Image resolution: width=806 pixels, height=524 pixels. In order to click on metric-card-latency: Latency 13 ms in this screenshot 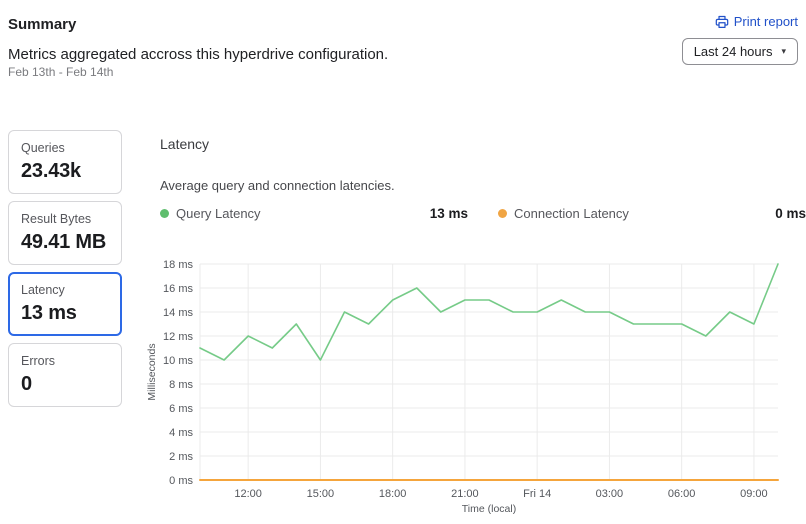, I will do `click(65, 304)`.